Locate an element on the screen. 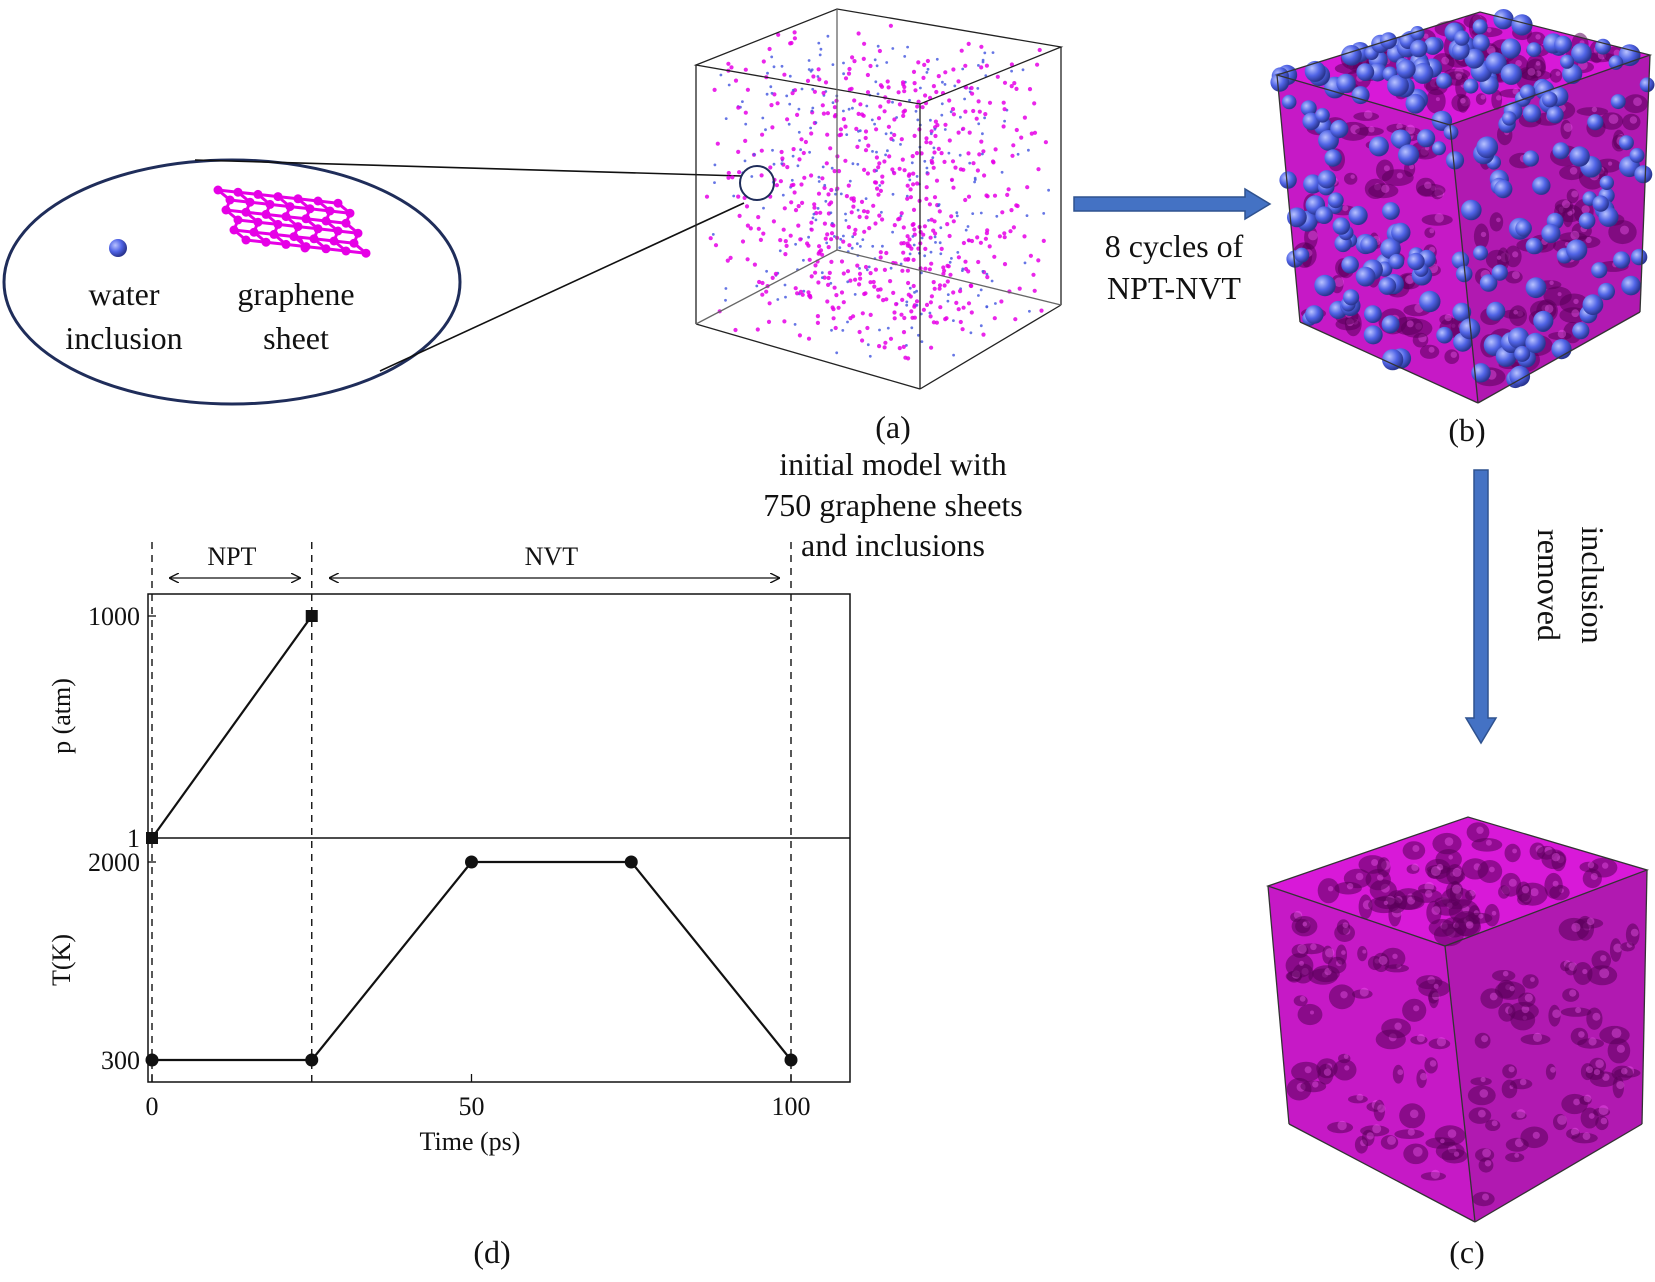  graphene-sheet-icon is located at coordinates (292, 221).